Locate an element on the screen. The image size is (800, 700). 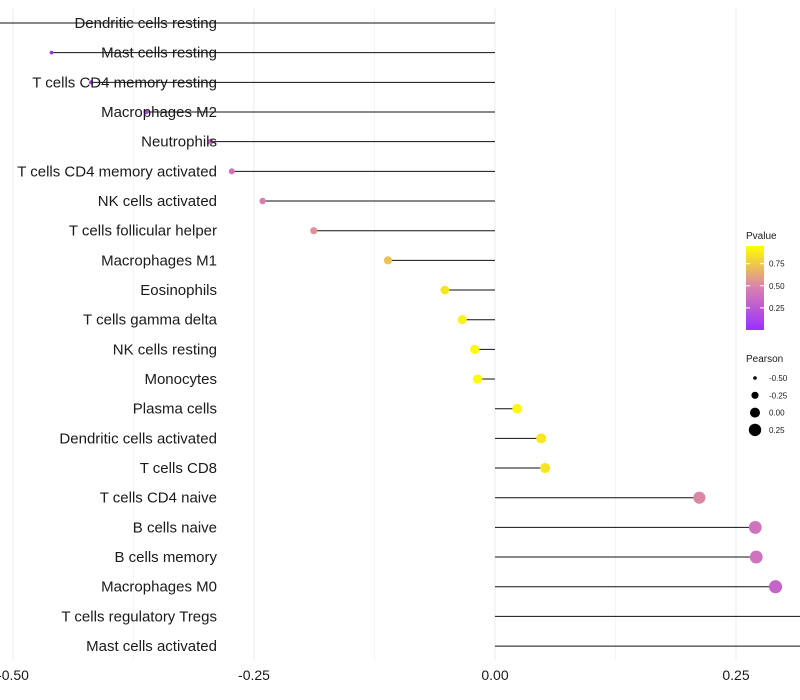
y-label-16: T cells CD4 naive is located at coordinates (158, 498).